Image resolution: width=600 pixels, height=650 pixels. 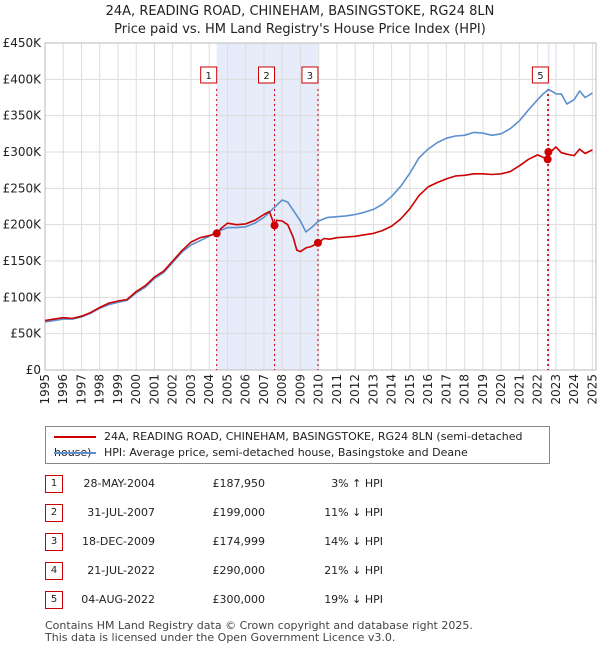 What do you see at coordinates (446, 389) in the screenshot?
I see `x-tick-label: 2017` at bounding box center [446, 389].